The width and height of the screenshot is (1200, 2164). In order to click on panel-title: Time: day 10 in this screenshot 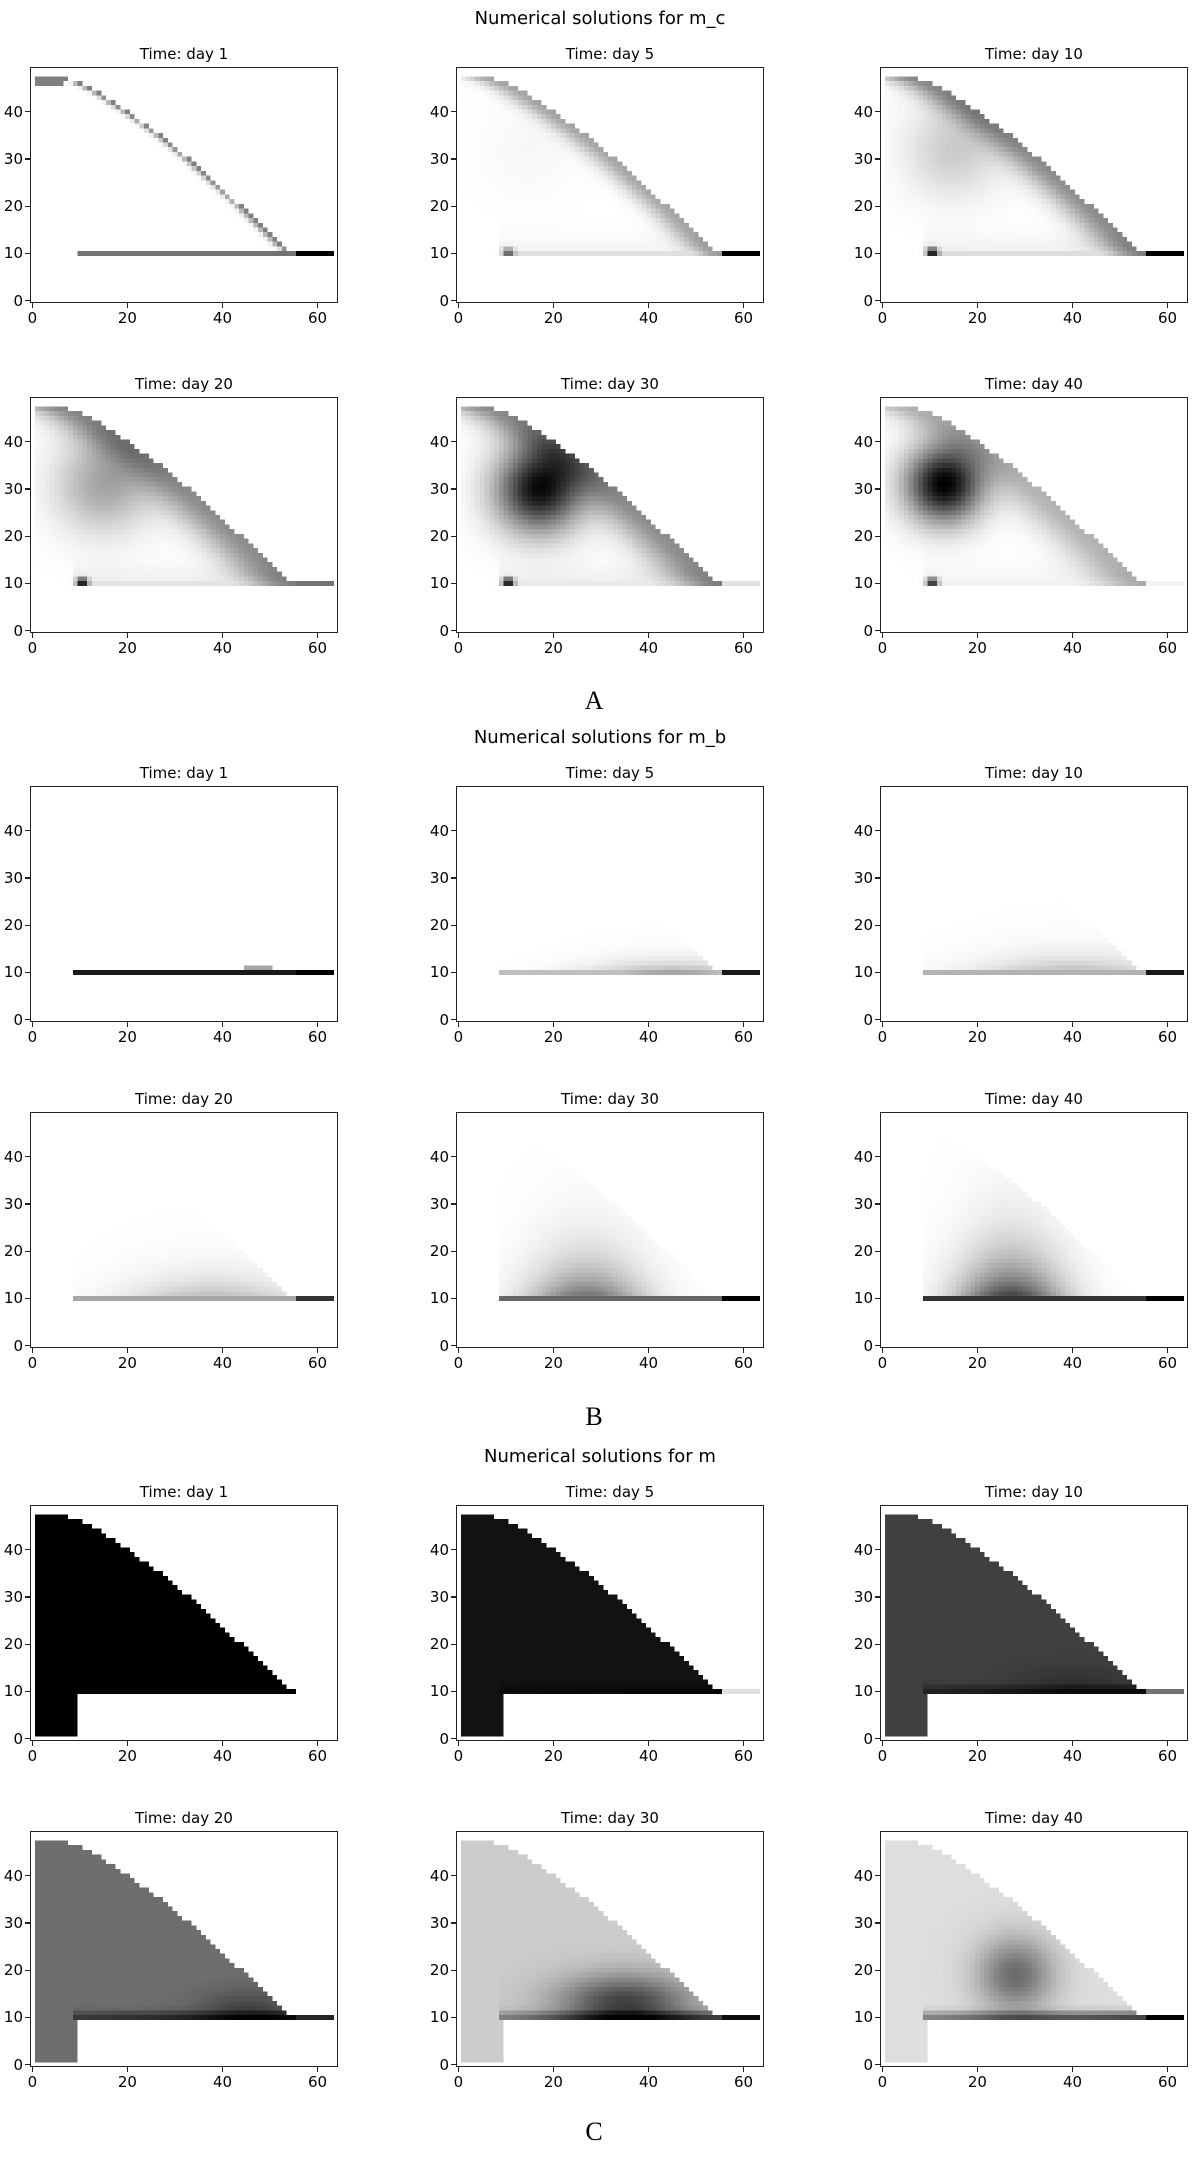, I will do `click(1034, 54)`.